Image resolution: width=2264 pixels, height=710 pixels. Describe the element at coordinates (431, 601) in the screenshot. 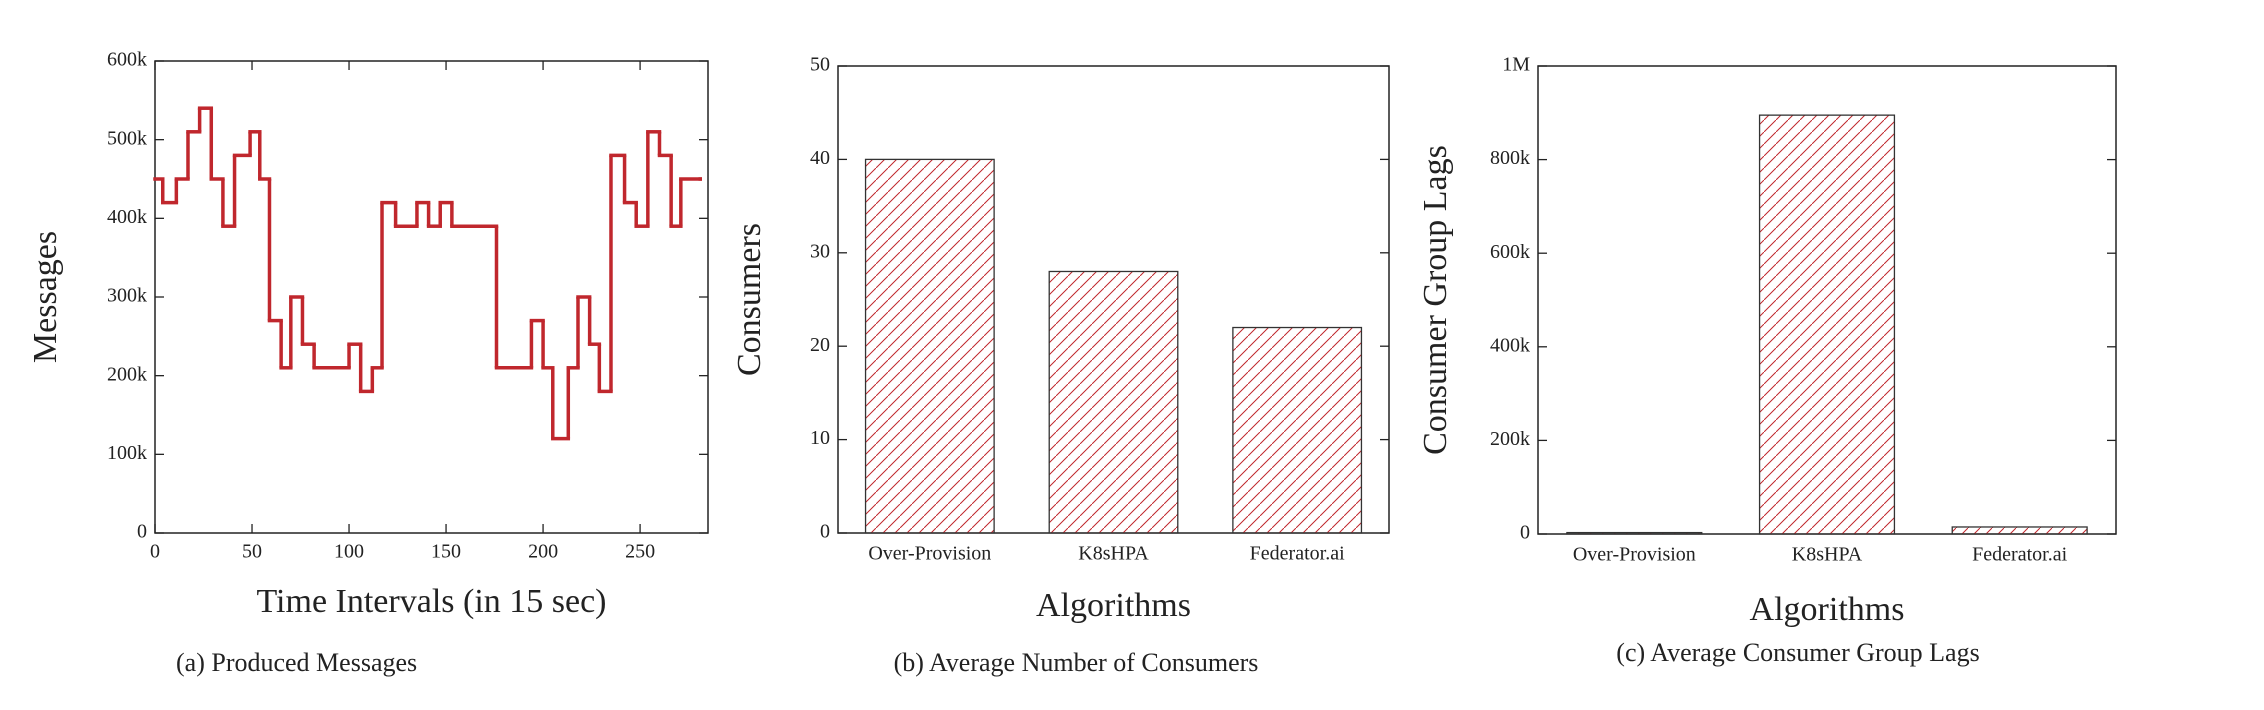

I see `x-axis-label: Time Intervals (in 15 sec)` at that location.